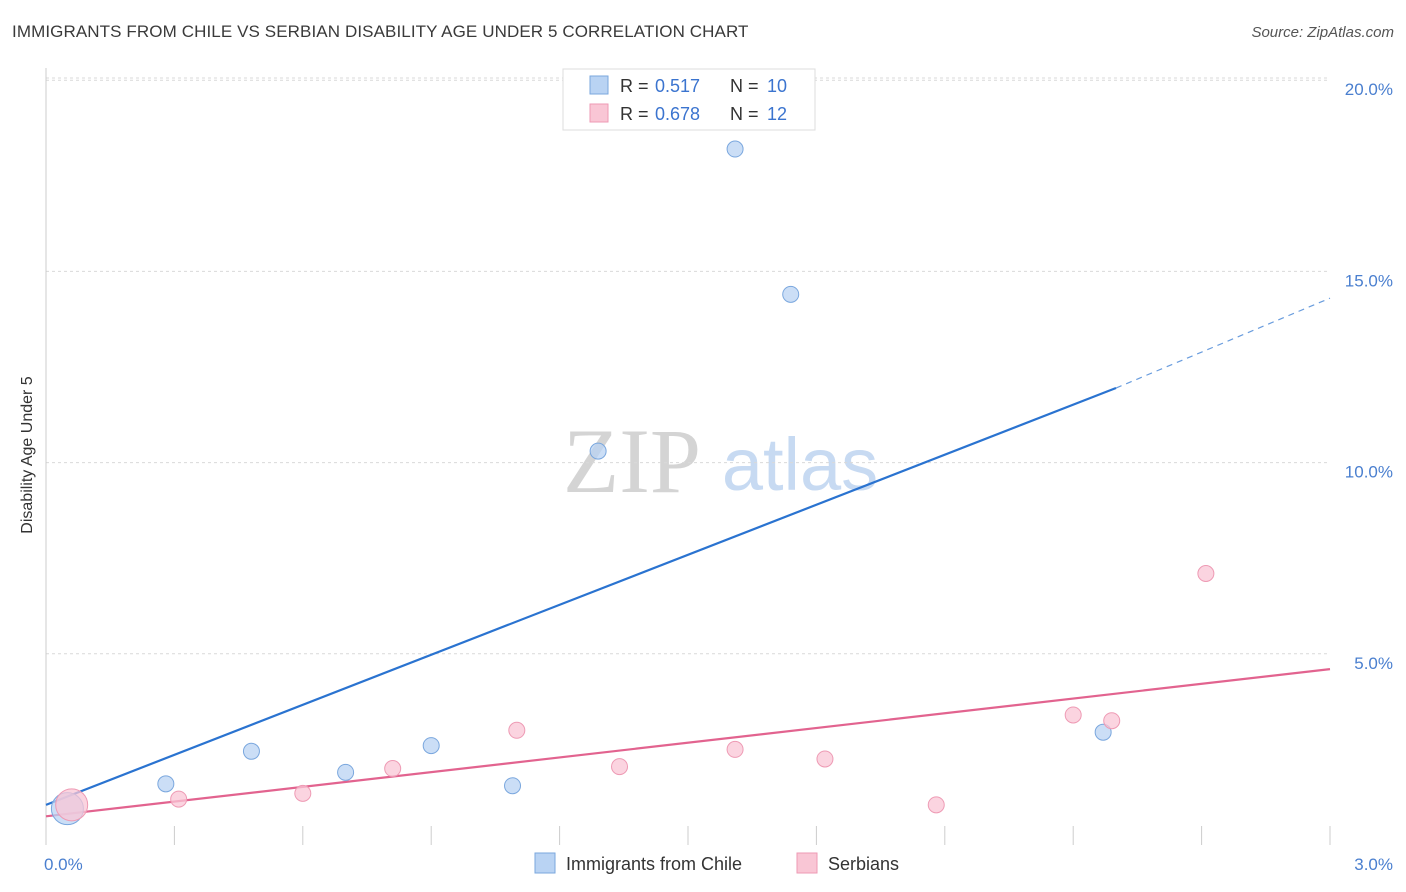 This screenshot has width=1406, height=892. What do you see at coordinates (1373, 864) in the screenshot?
I see `x-tick-label: 3.0%` at bounding box center [1373, 864].